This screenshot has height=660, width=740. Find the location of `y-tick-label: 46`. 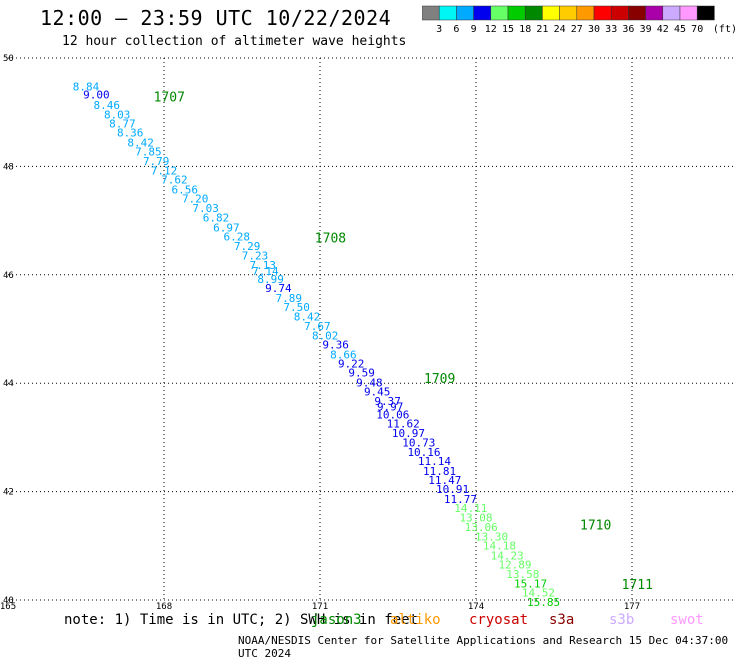

y-tick-label: 46 is located at coordinates (8, 276).